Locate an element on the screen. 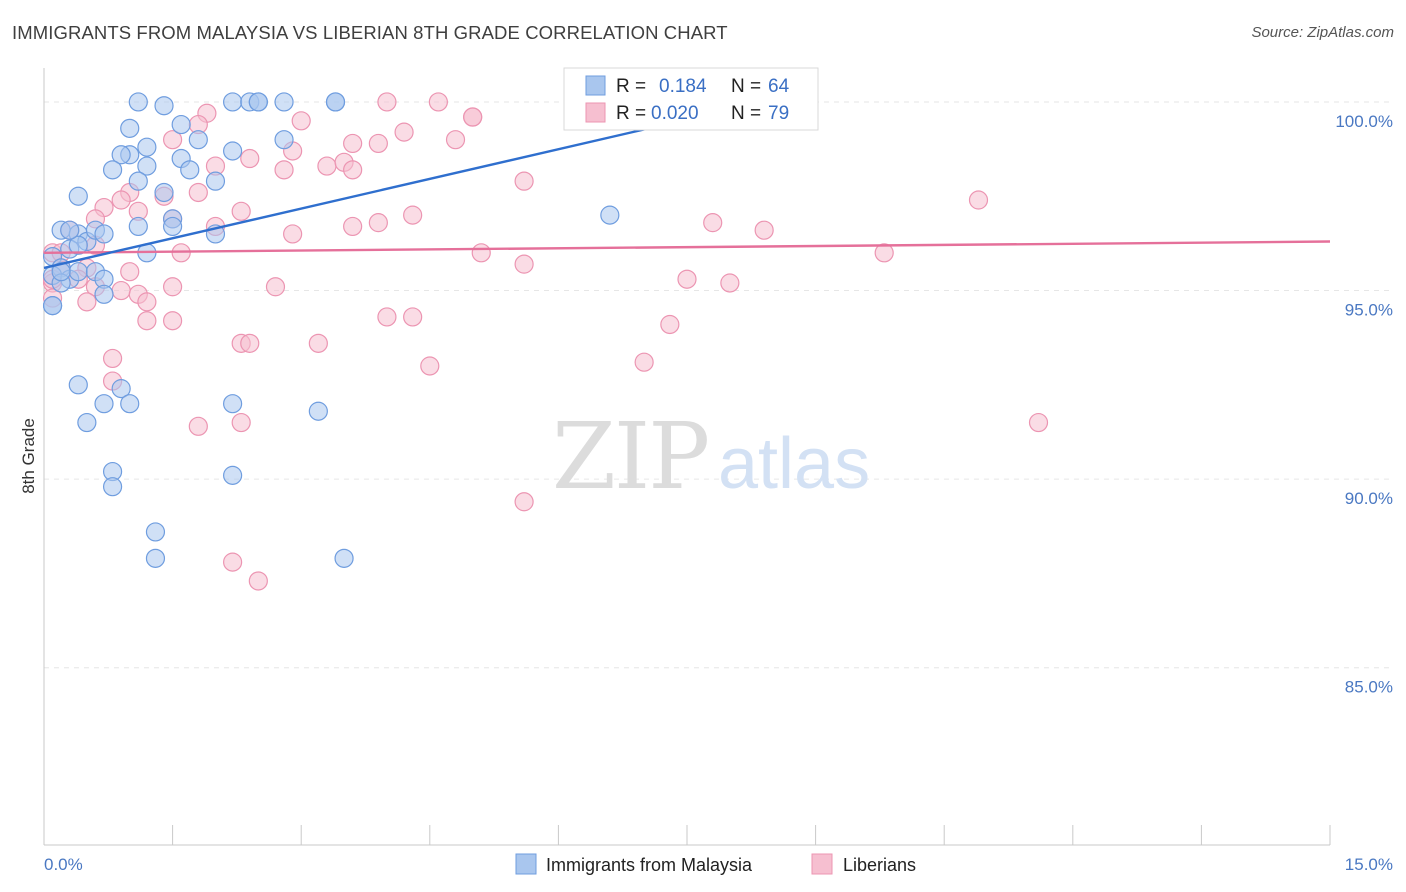  legend: R = 0.184 N = 64 R = 0.020 N = 79 is located at coordinates (691, 99).